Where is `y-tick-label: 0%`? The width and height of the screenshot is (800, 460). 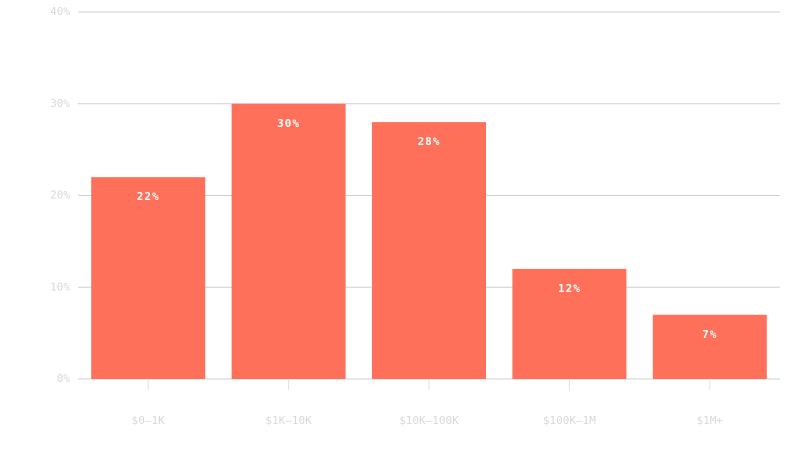
y-tick-label: 0% is located at coordinates (64, 378).